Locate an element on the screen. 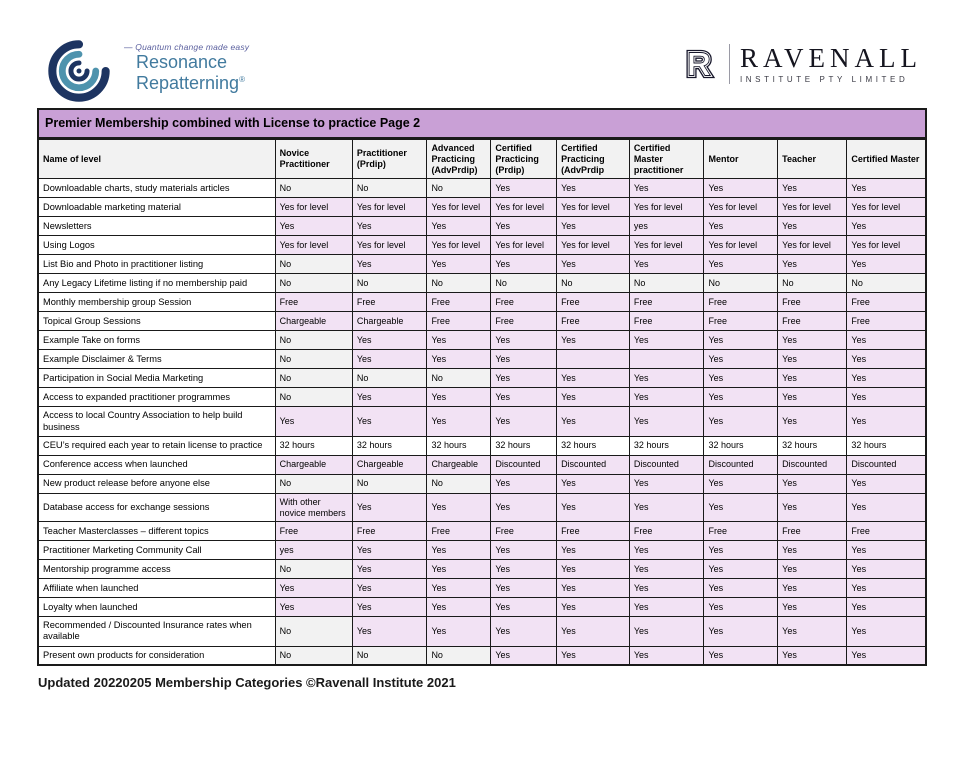  logo-name-line1: Resonance is located at coordinates (182, 62).